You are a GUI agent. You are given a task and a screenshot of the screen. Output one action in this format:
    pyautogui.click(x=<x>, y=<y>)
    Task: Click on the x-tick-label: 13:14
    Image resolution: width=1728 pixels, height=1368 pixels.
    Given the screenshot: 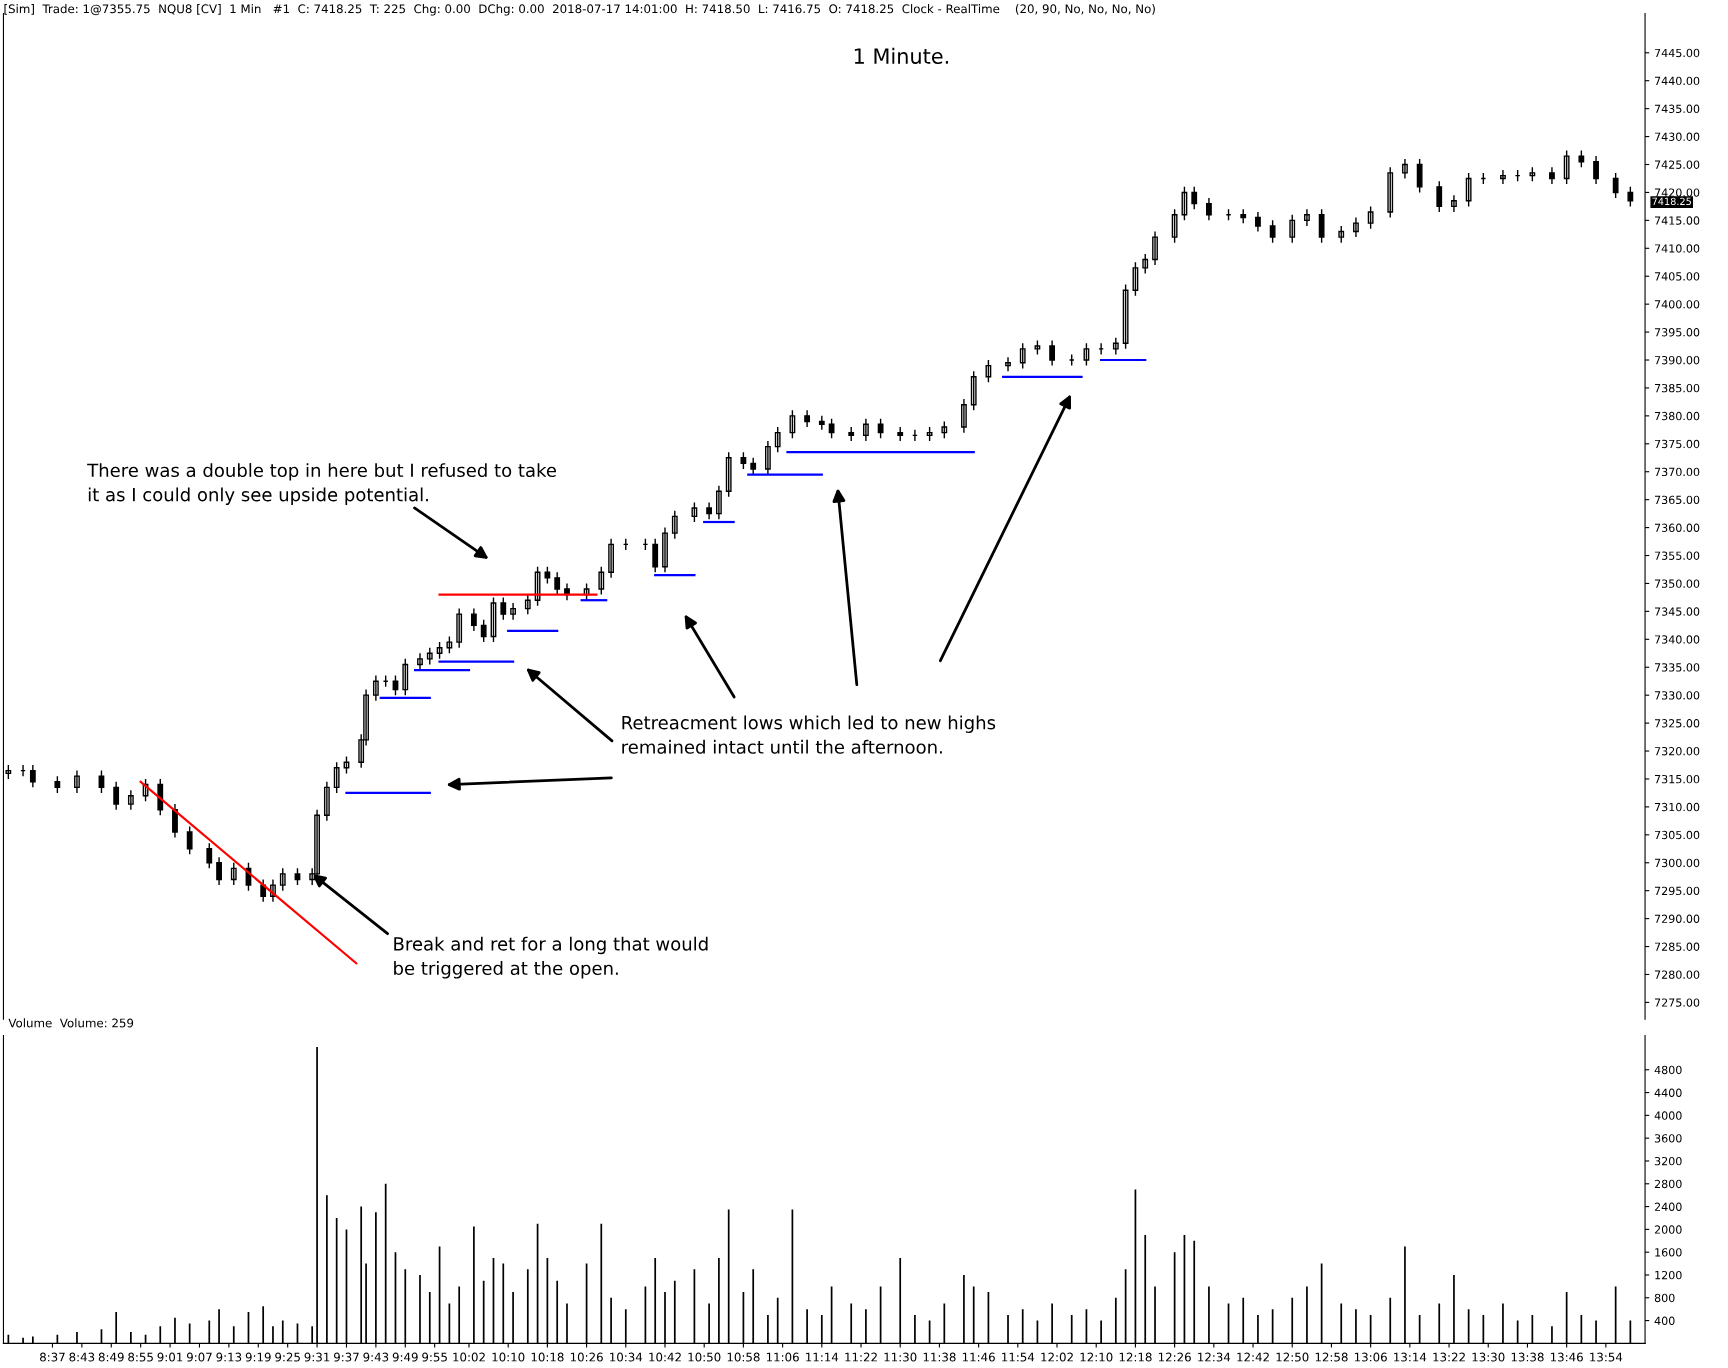 What is the action you would take?
    pyautogui.click(x=1410, y=1357)
    